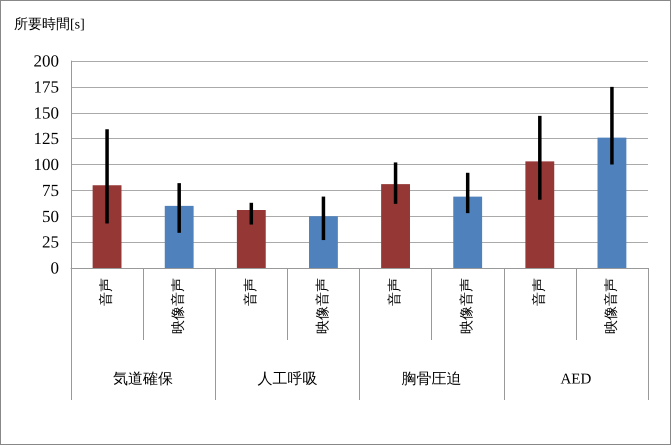 This screenshot has width=671, height=445. What do you see at coordinates (50, 190) in the screenshot?
I see `y-tick-label: 75` at bounding box center [50, 190].